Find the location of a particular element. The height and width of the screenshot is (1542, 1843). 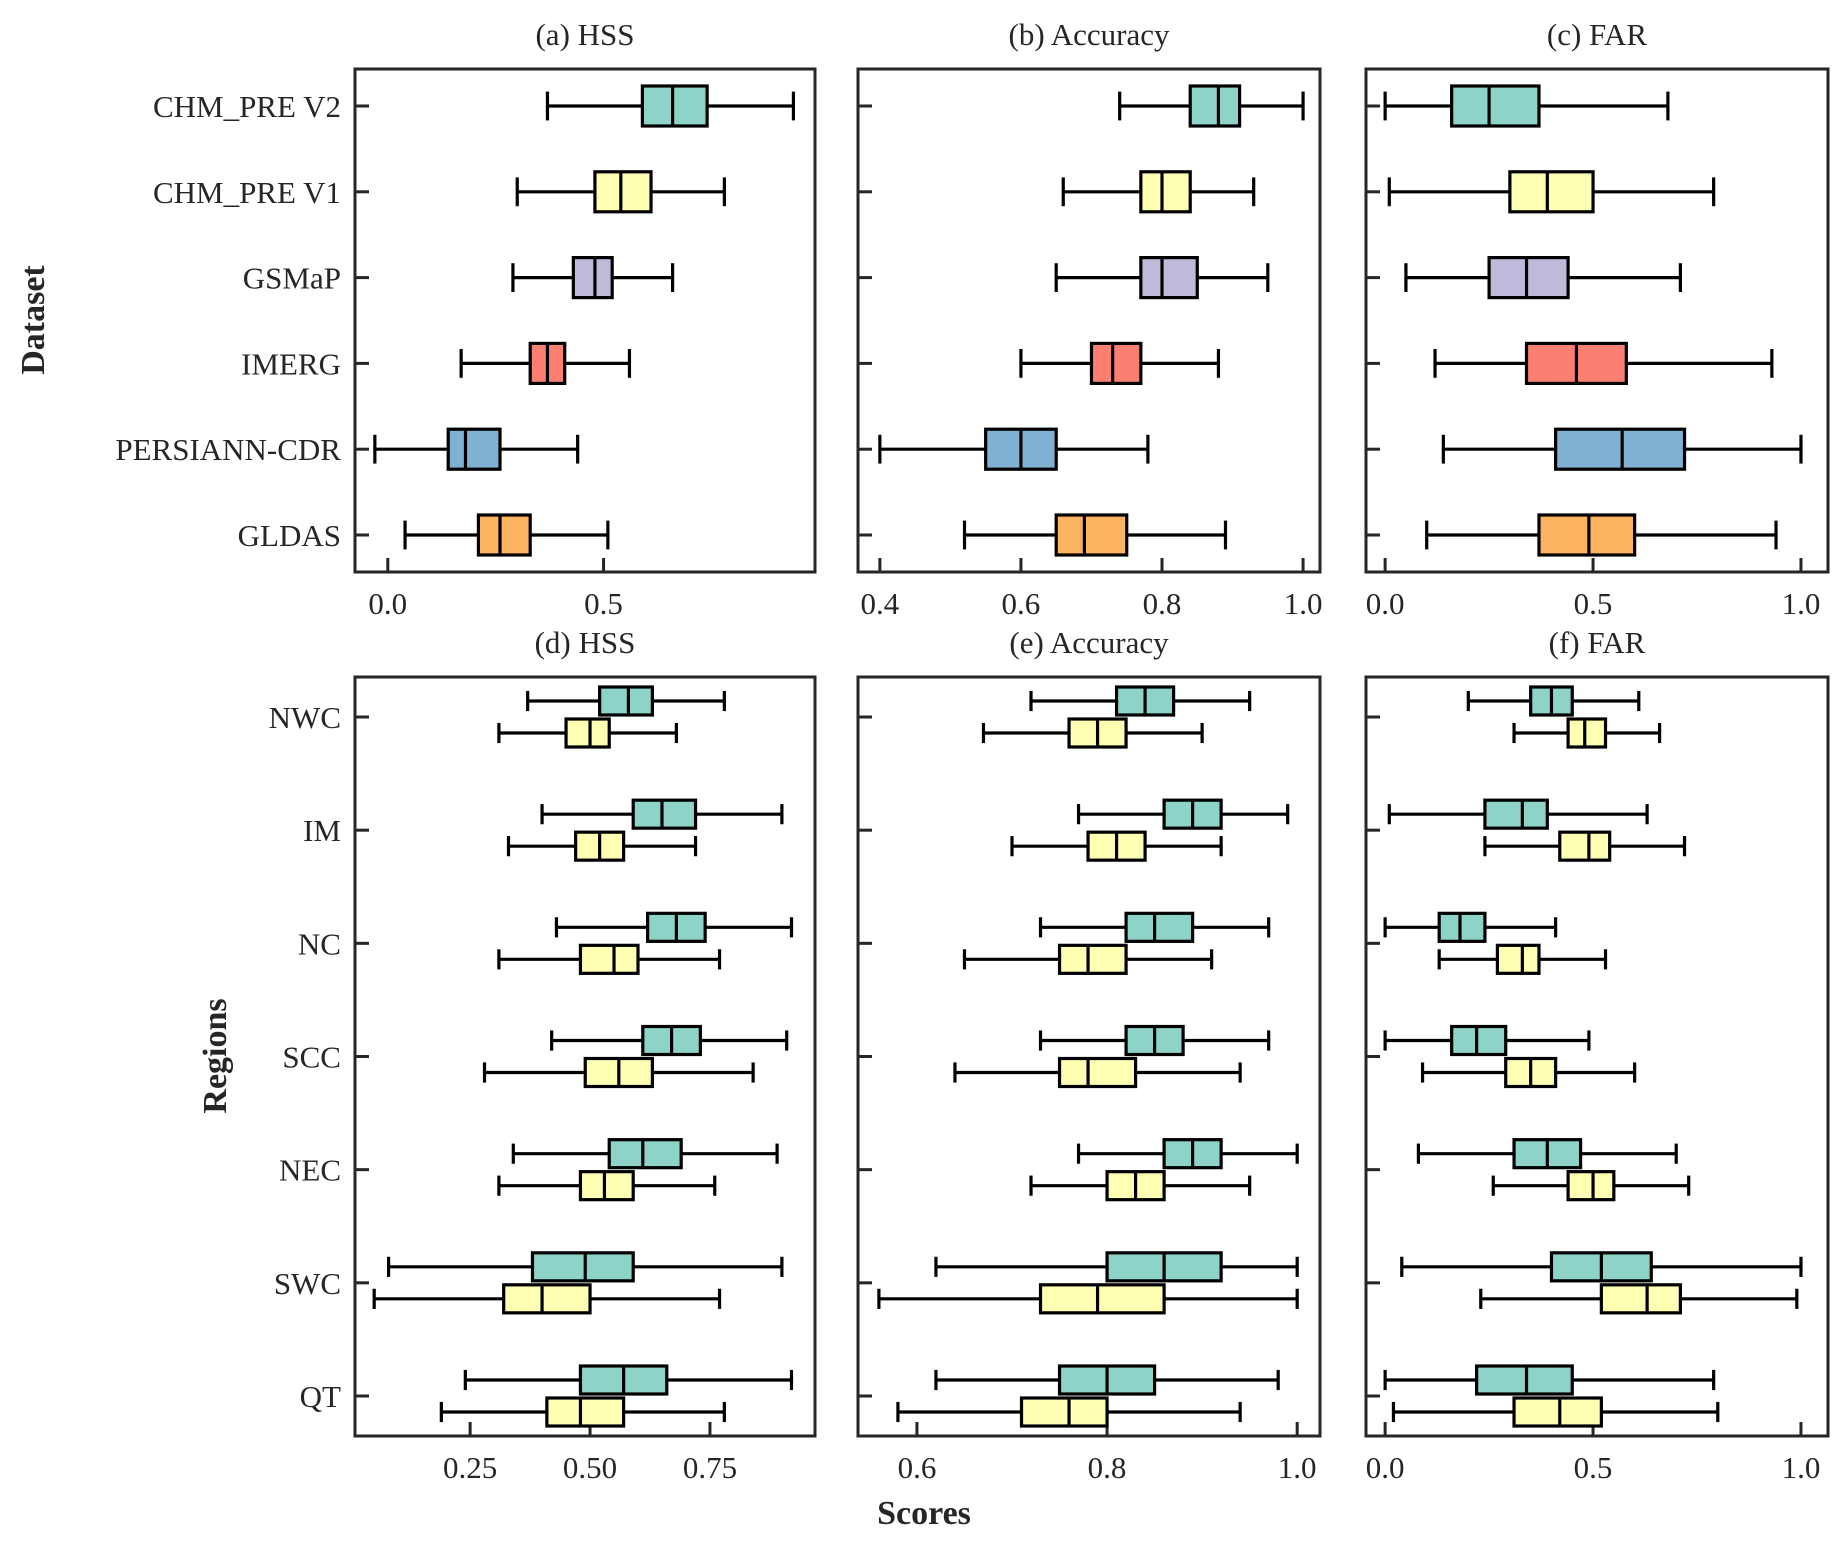

panel-f: (f) FAR 0.0 0.5 1.0 is located at coordinates (1597, 1055).